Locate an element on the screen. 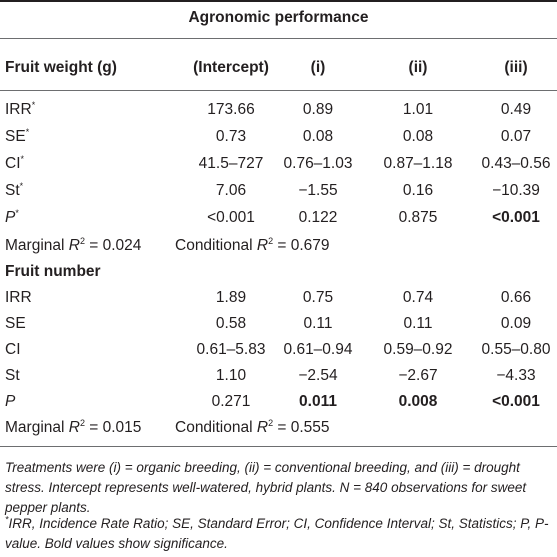 Image resolution: width=557 pixels, height=557 pixels. weight-conditional-r2: Conditional R2 = 0.679 is located at coordinates (252, 244).